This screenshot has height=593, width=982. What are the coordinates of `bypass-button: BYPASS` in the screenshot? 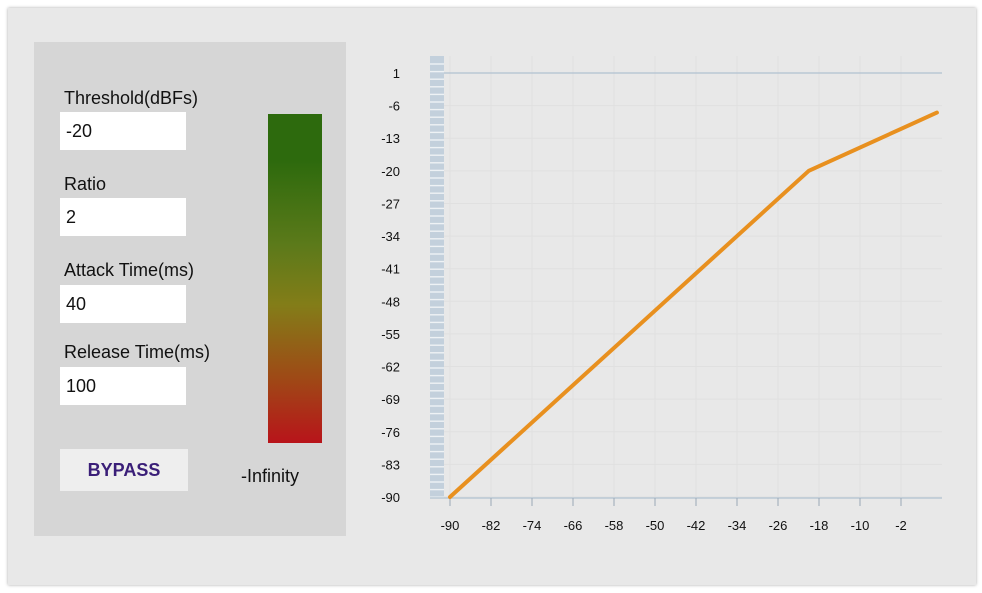 It's located at (124, 470).